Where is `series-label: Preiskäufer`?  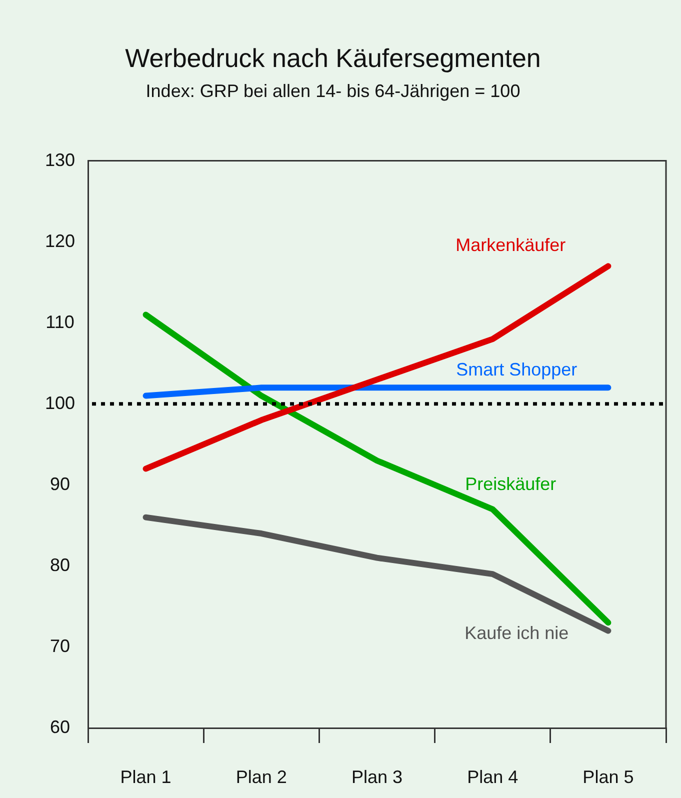 series-label: Preiskäufer is located at coordinates (510, 484).